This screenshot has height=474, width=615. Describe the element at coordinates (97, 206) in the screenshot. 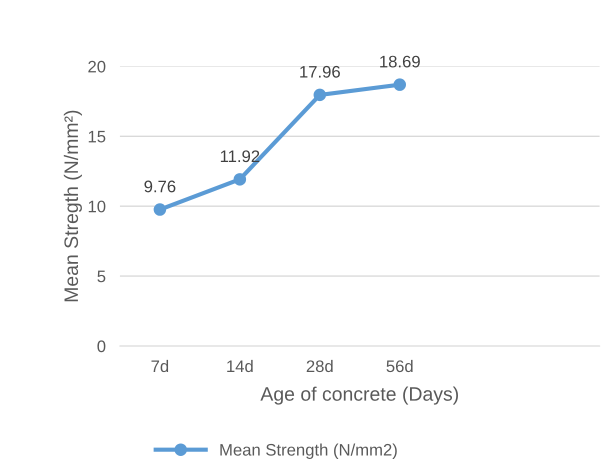

I see `y-tick-label: 10` at that location.